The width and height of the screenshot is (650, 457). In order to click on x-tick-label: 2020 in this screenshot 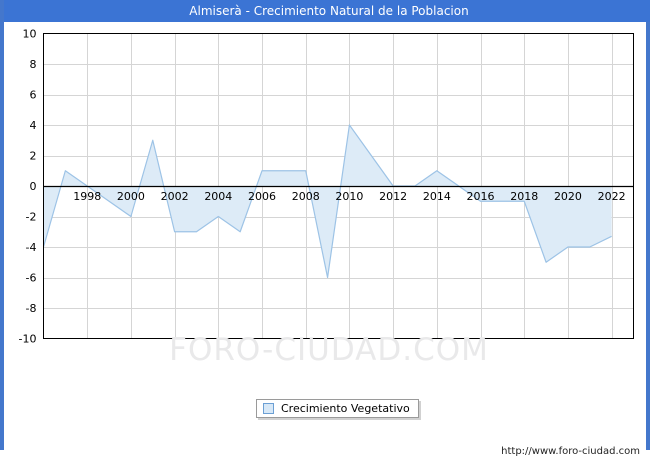, I will do `click(568, 196)`.